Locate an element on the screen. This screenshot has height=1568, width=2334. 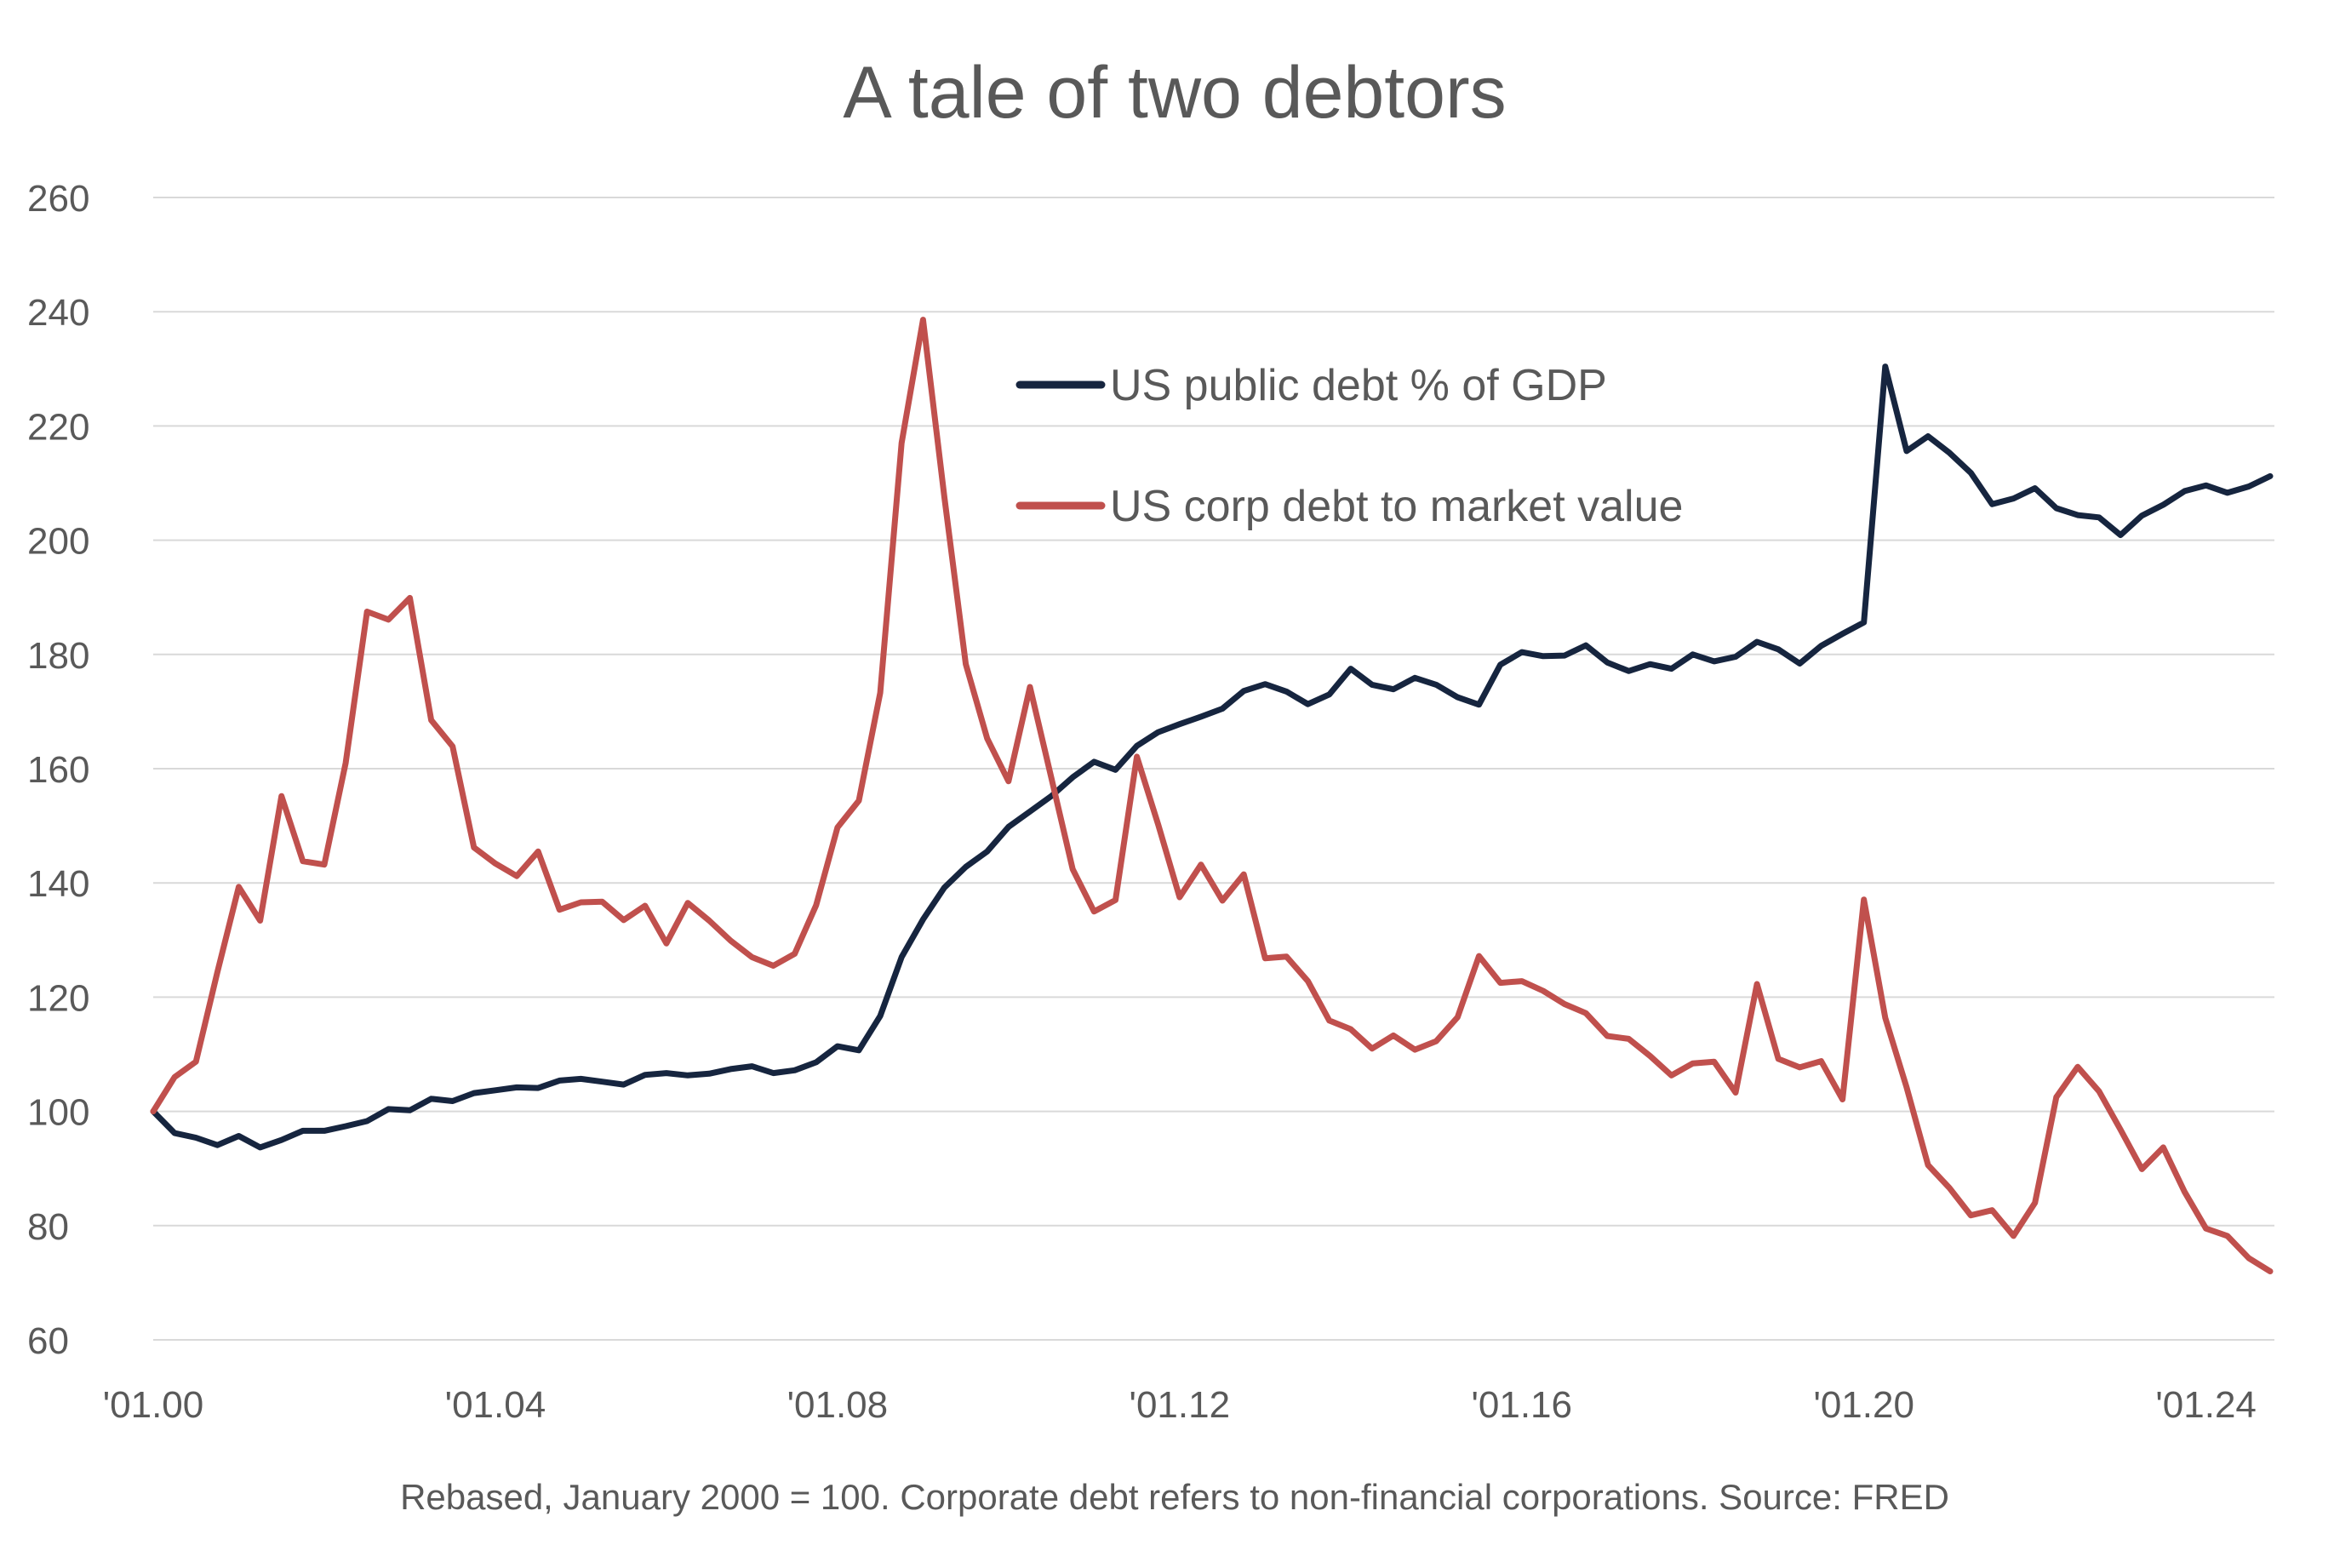
y-tick-label: 100 is located at coordinates (58, 1113).